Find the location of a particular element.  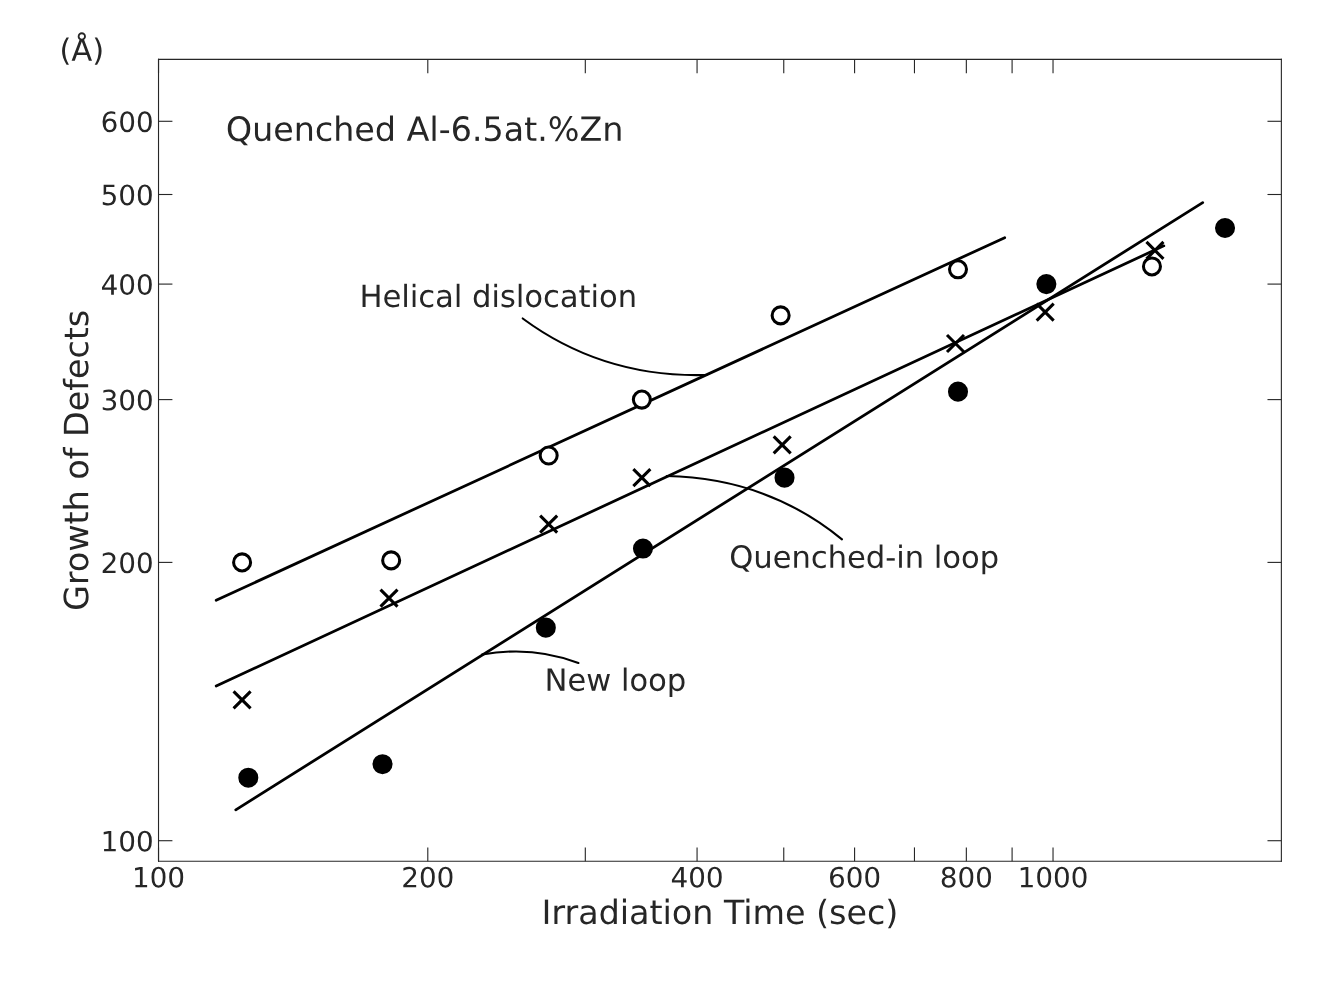

y-tick-label: 400 is located at coordinates (127, 285).